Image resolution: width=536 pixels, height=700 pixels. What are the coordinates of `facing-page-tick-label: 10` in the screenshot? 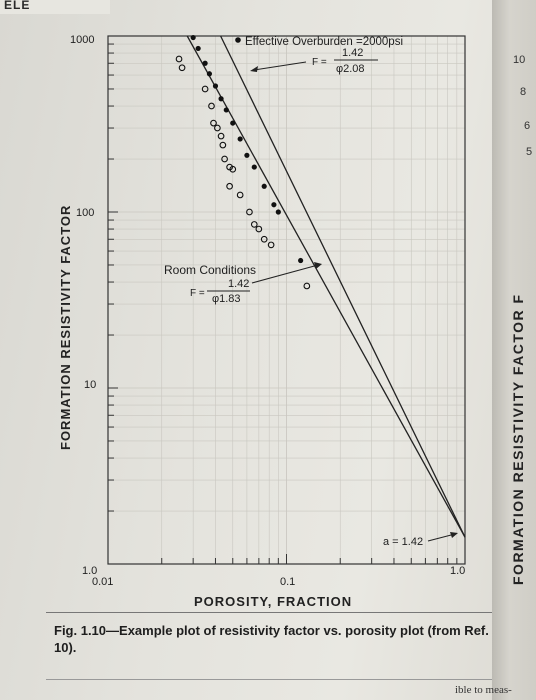 It's located at (519, 60).